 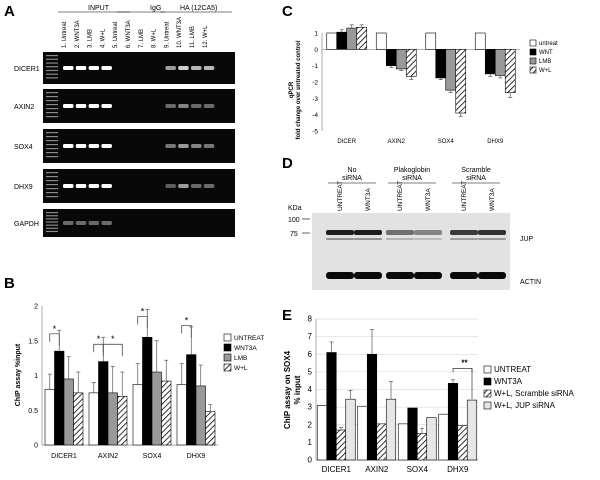 I want to click on y-tick-label: -1, so click(x=315, y=66).